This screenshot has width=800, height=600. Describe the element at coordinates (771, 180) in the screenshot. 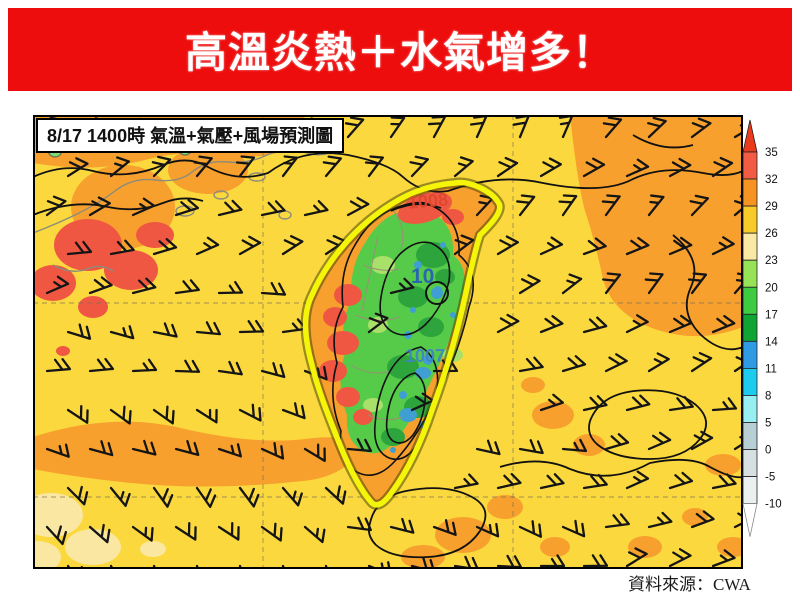

I see `colorbar-tick-label: 32` at that location.